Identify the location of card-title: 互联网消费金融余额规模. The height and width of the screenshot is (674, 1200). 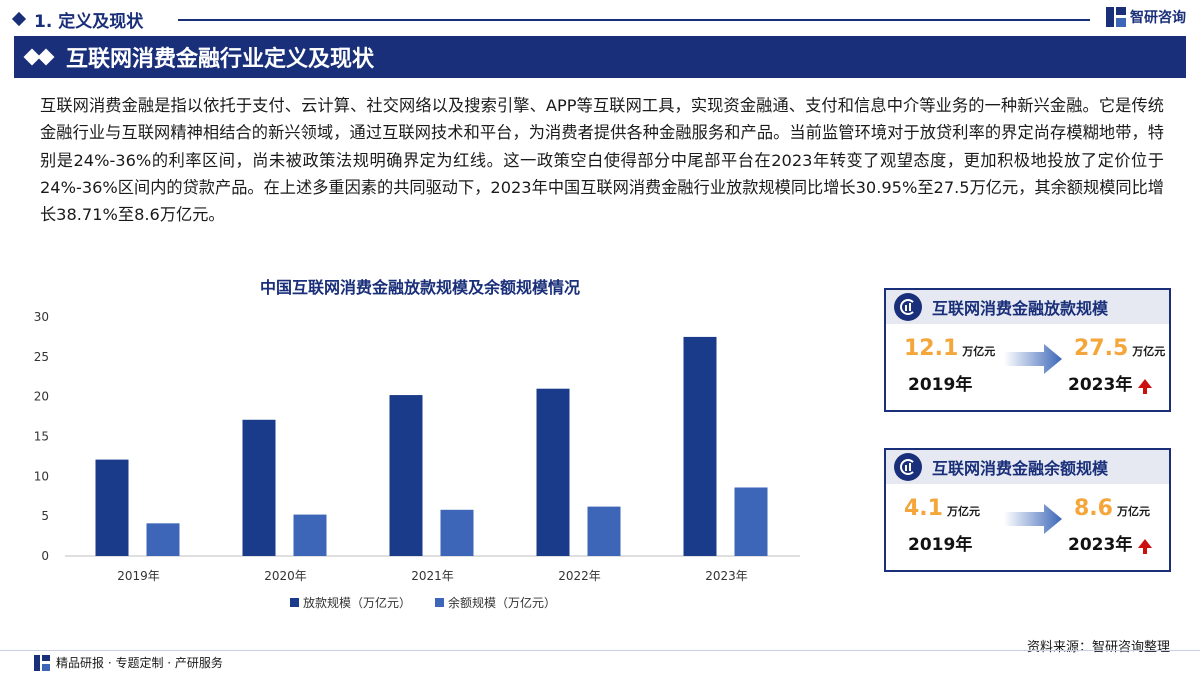
(1020, 468).